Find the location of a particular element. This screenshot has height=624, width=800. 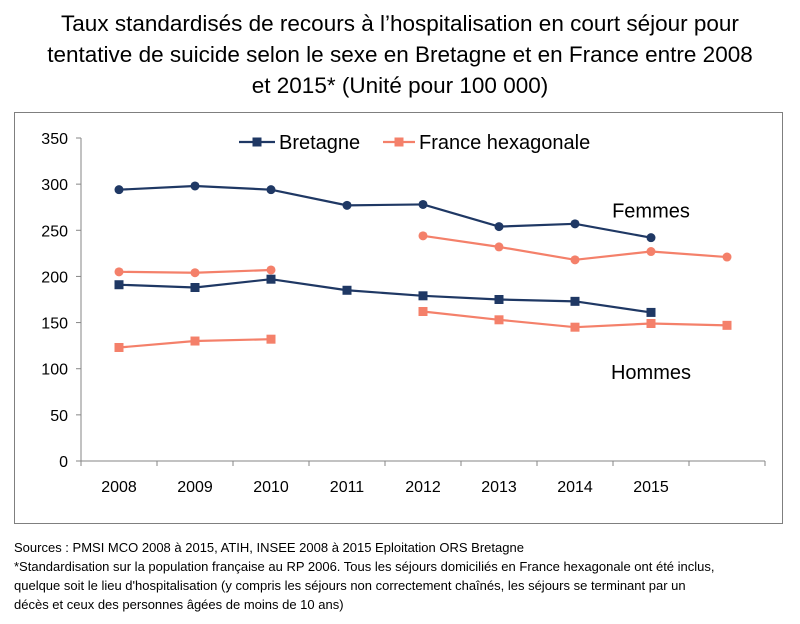

y-tick-label: 300 is located at coordinates (54, 185).